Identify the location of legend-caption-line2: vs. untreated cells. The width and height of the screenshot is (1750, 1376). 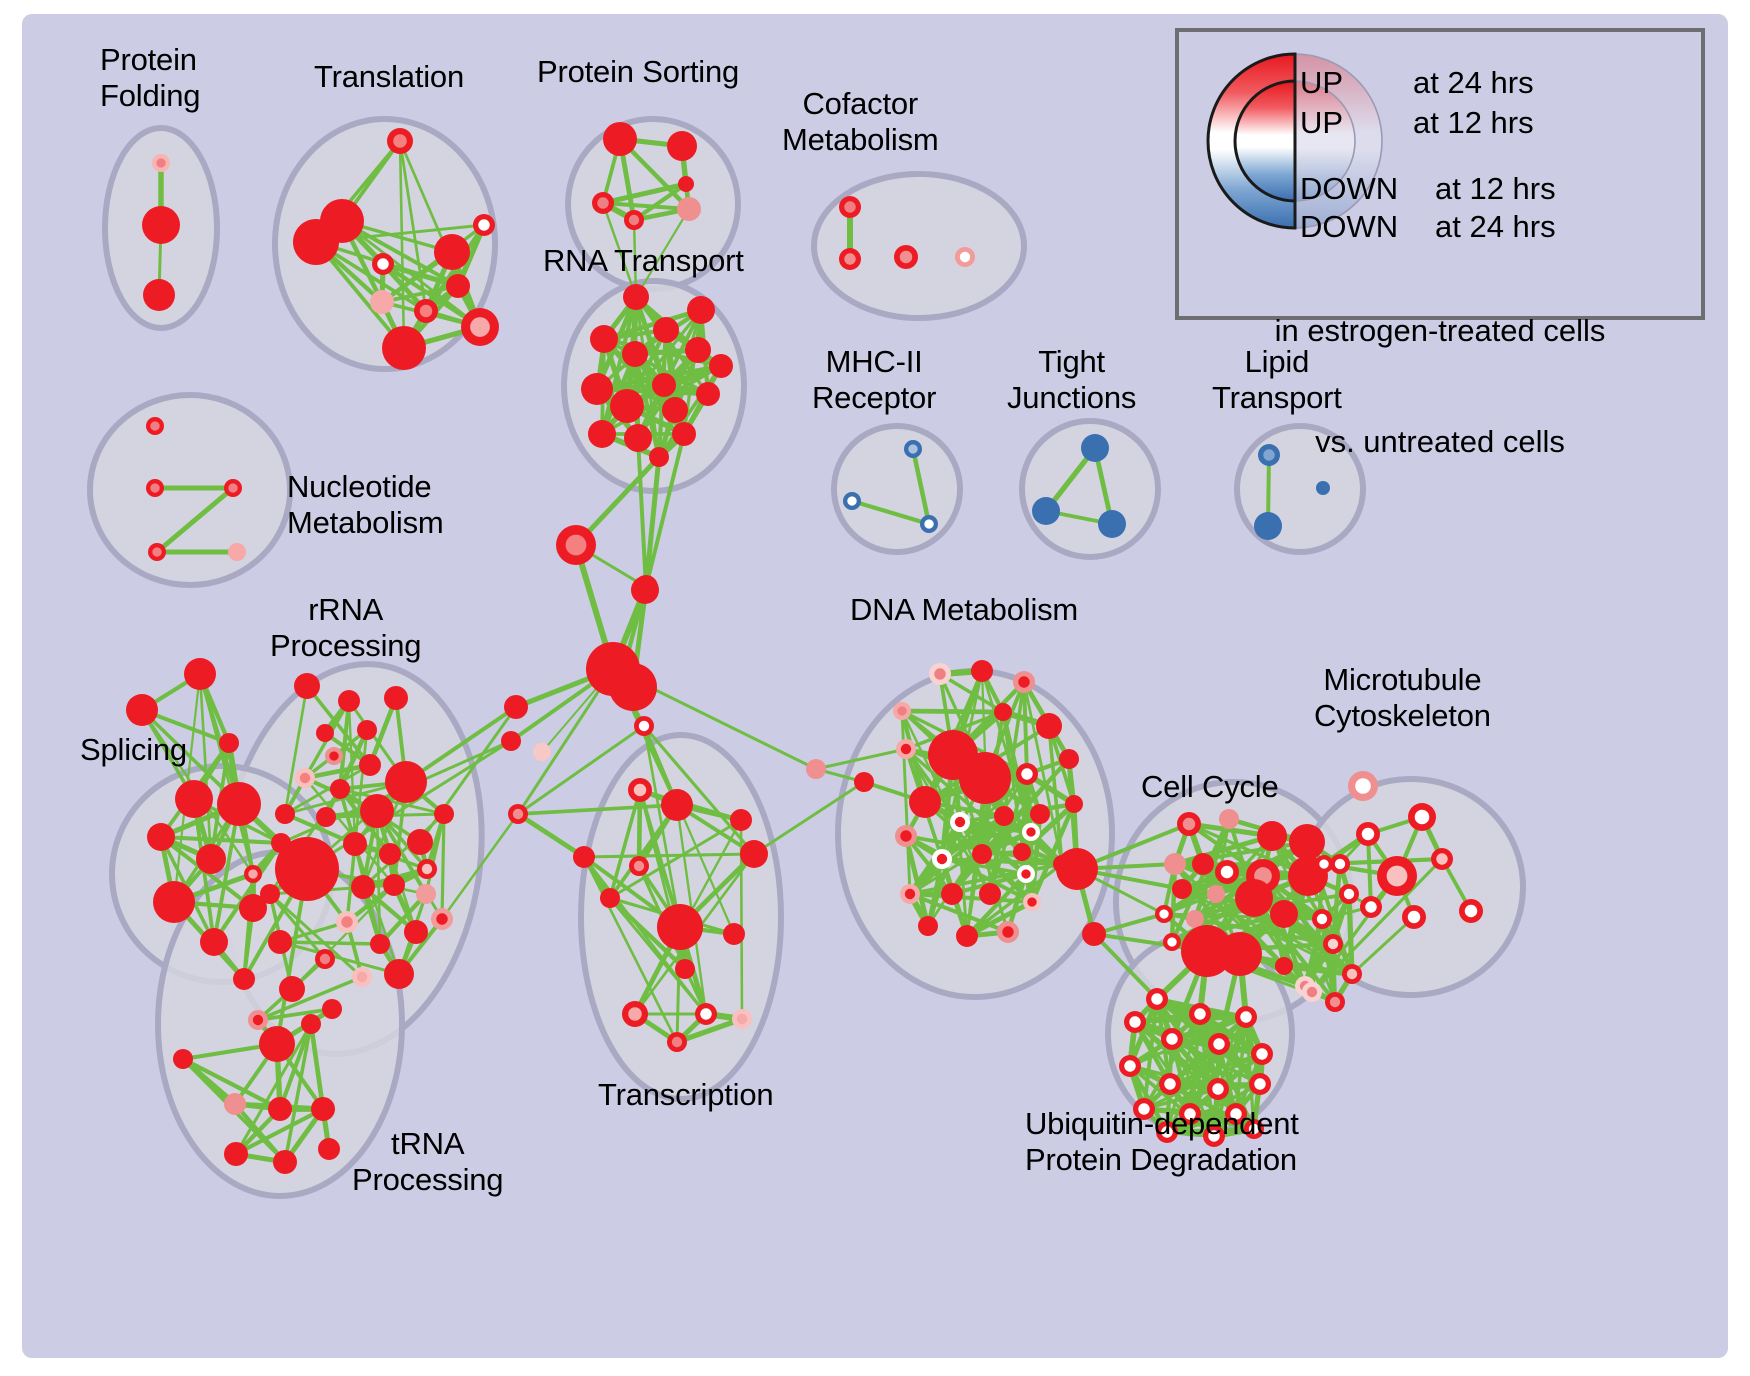
(1440, 441).